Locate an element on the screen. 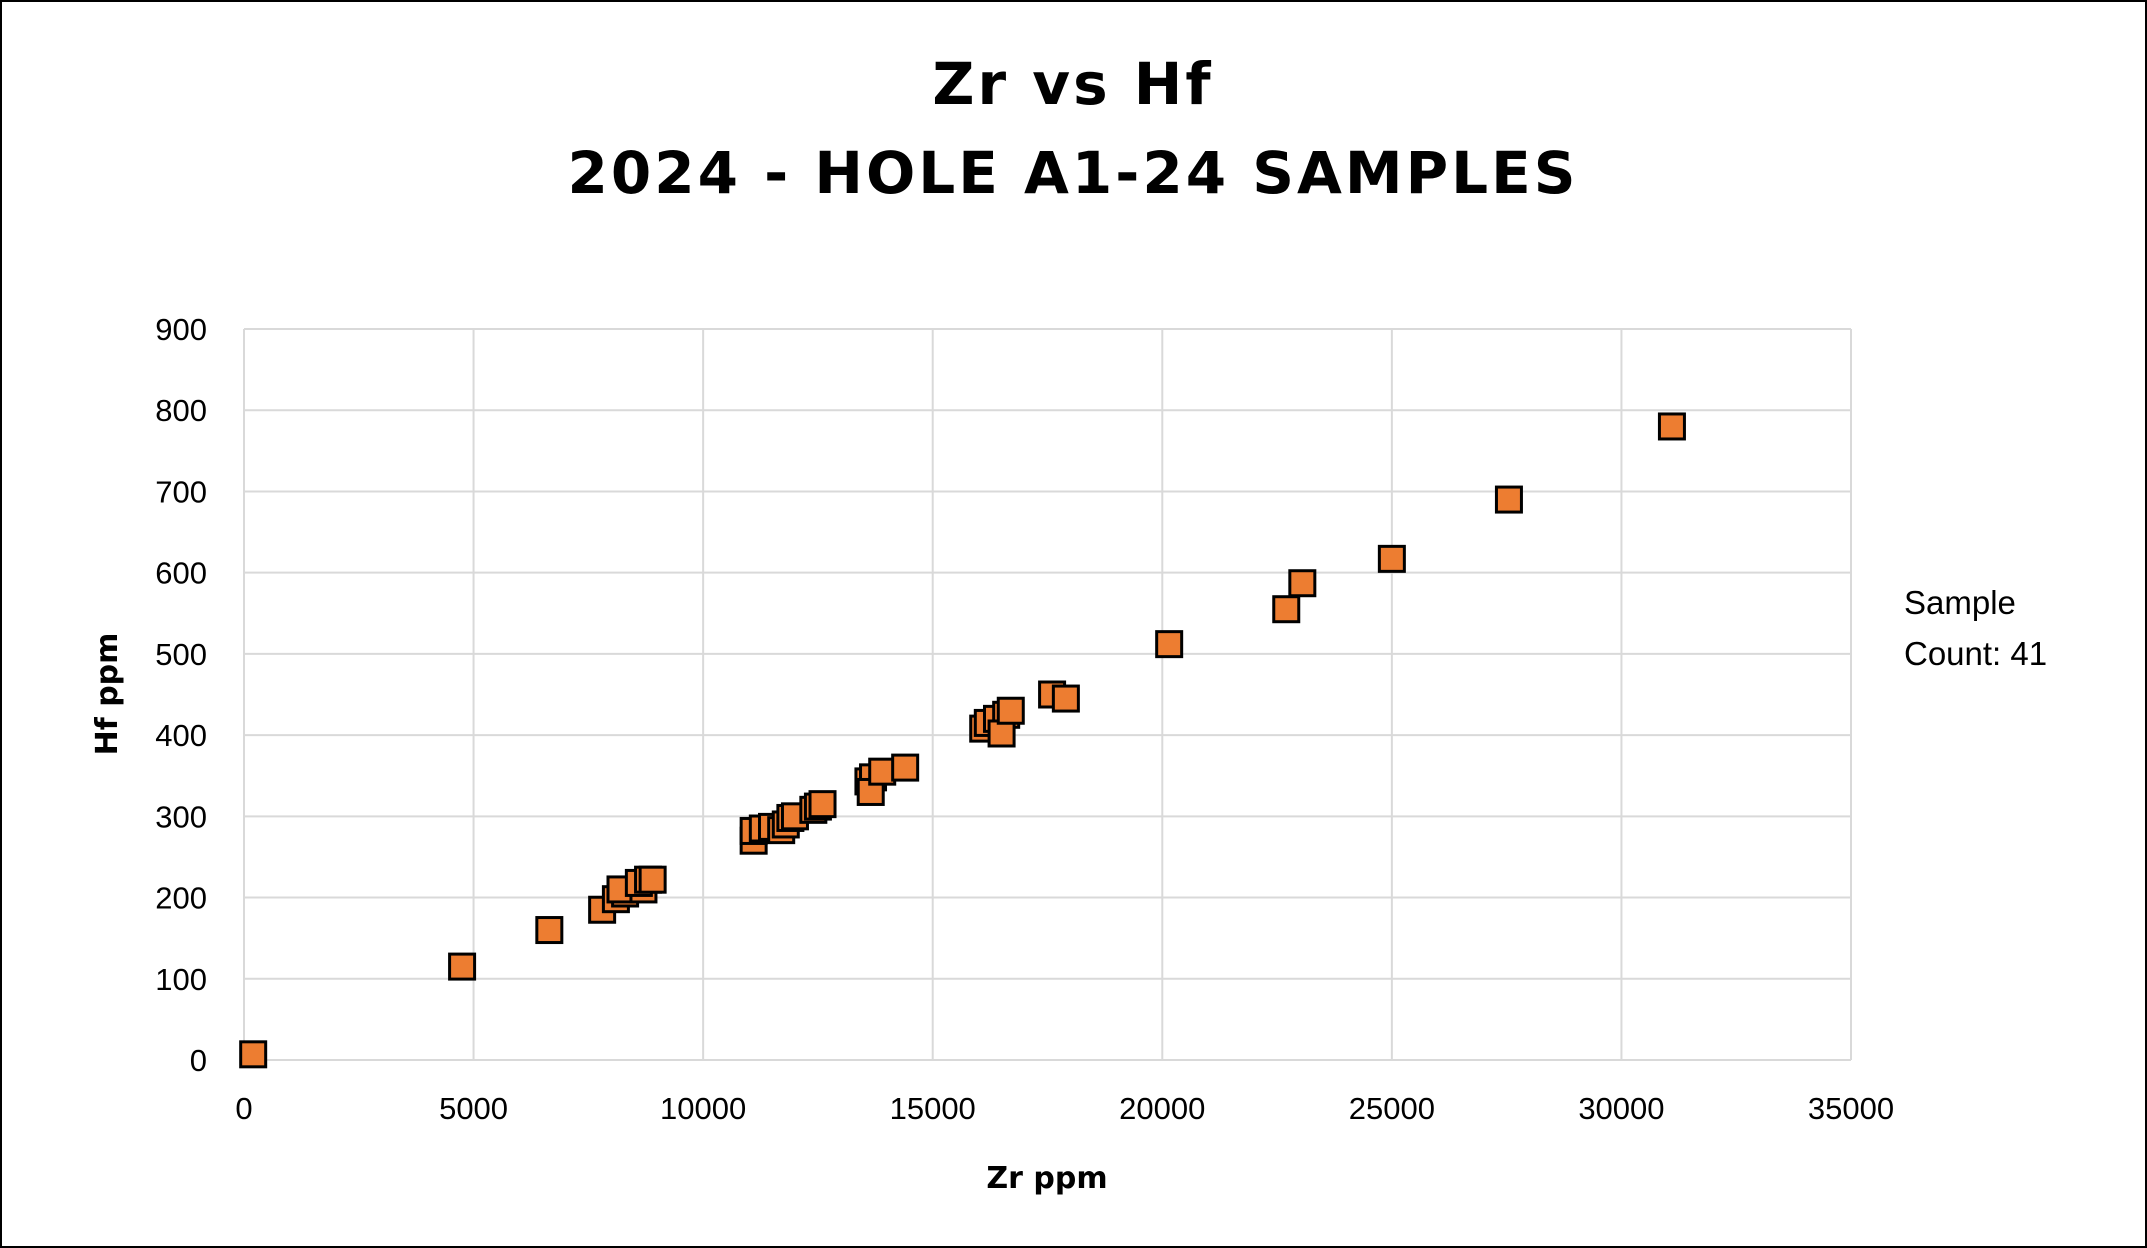 This screenshot has width=2147, height=1248. y-tick-label: 100 is located at coordinates (181, 979).